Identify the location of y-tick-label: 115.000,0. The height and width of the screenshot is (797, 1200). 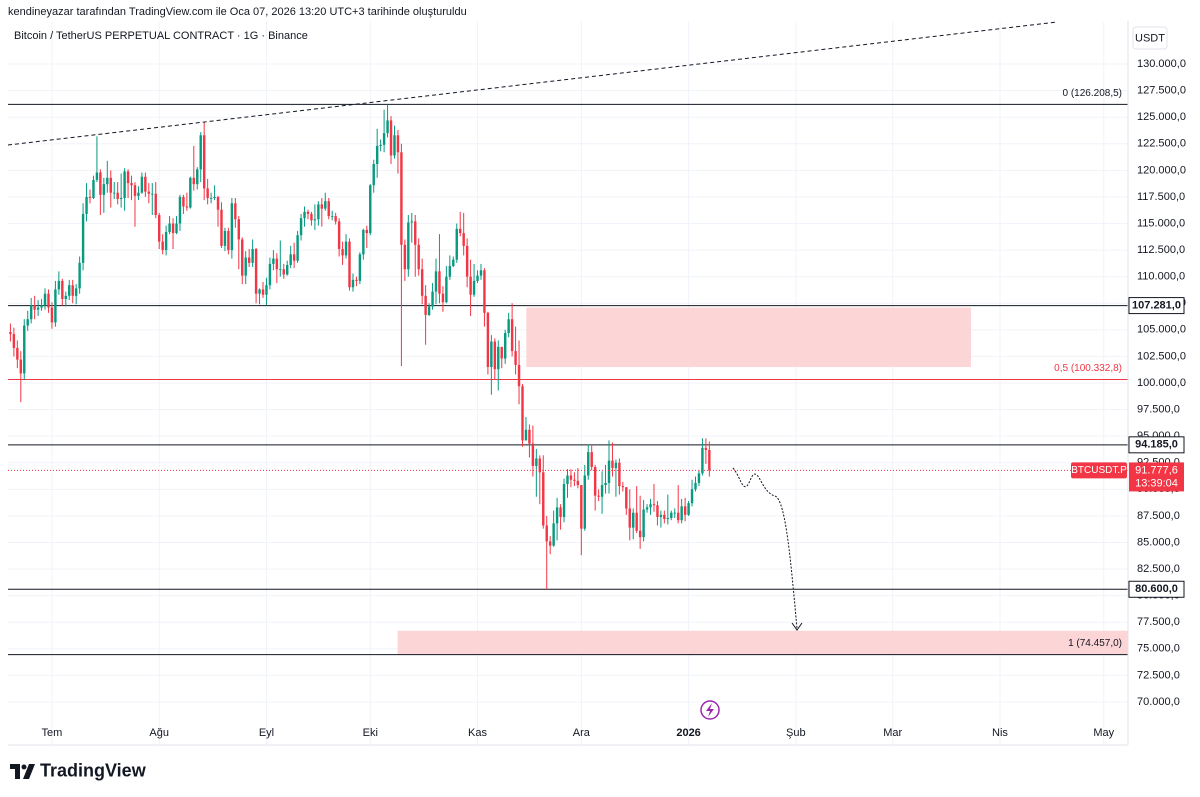
(1161, 223).